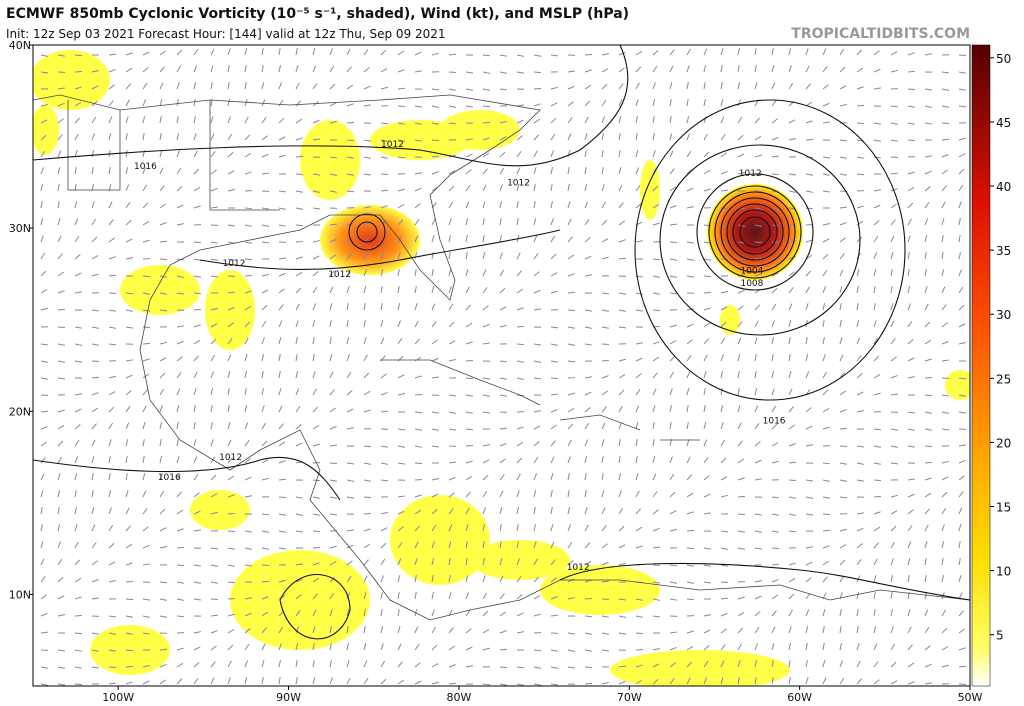 Image resolution: width=1024 pixels, height=706 pixels. What do you see at coordinates (1003, 315) in the screenshot?
I see `colorbar-tick-label: 30` at bounding box center [1003, 315].